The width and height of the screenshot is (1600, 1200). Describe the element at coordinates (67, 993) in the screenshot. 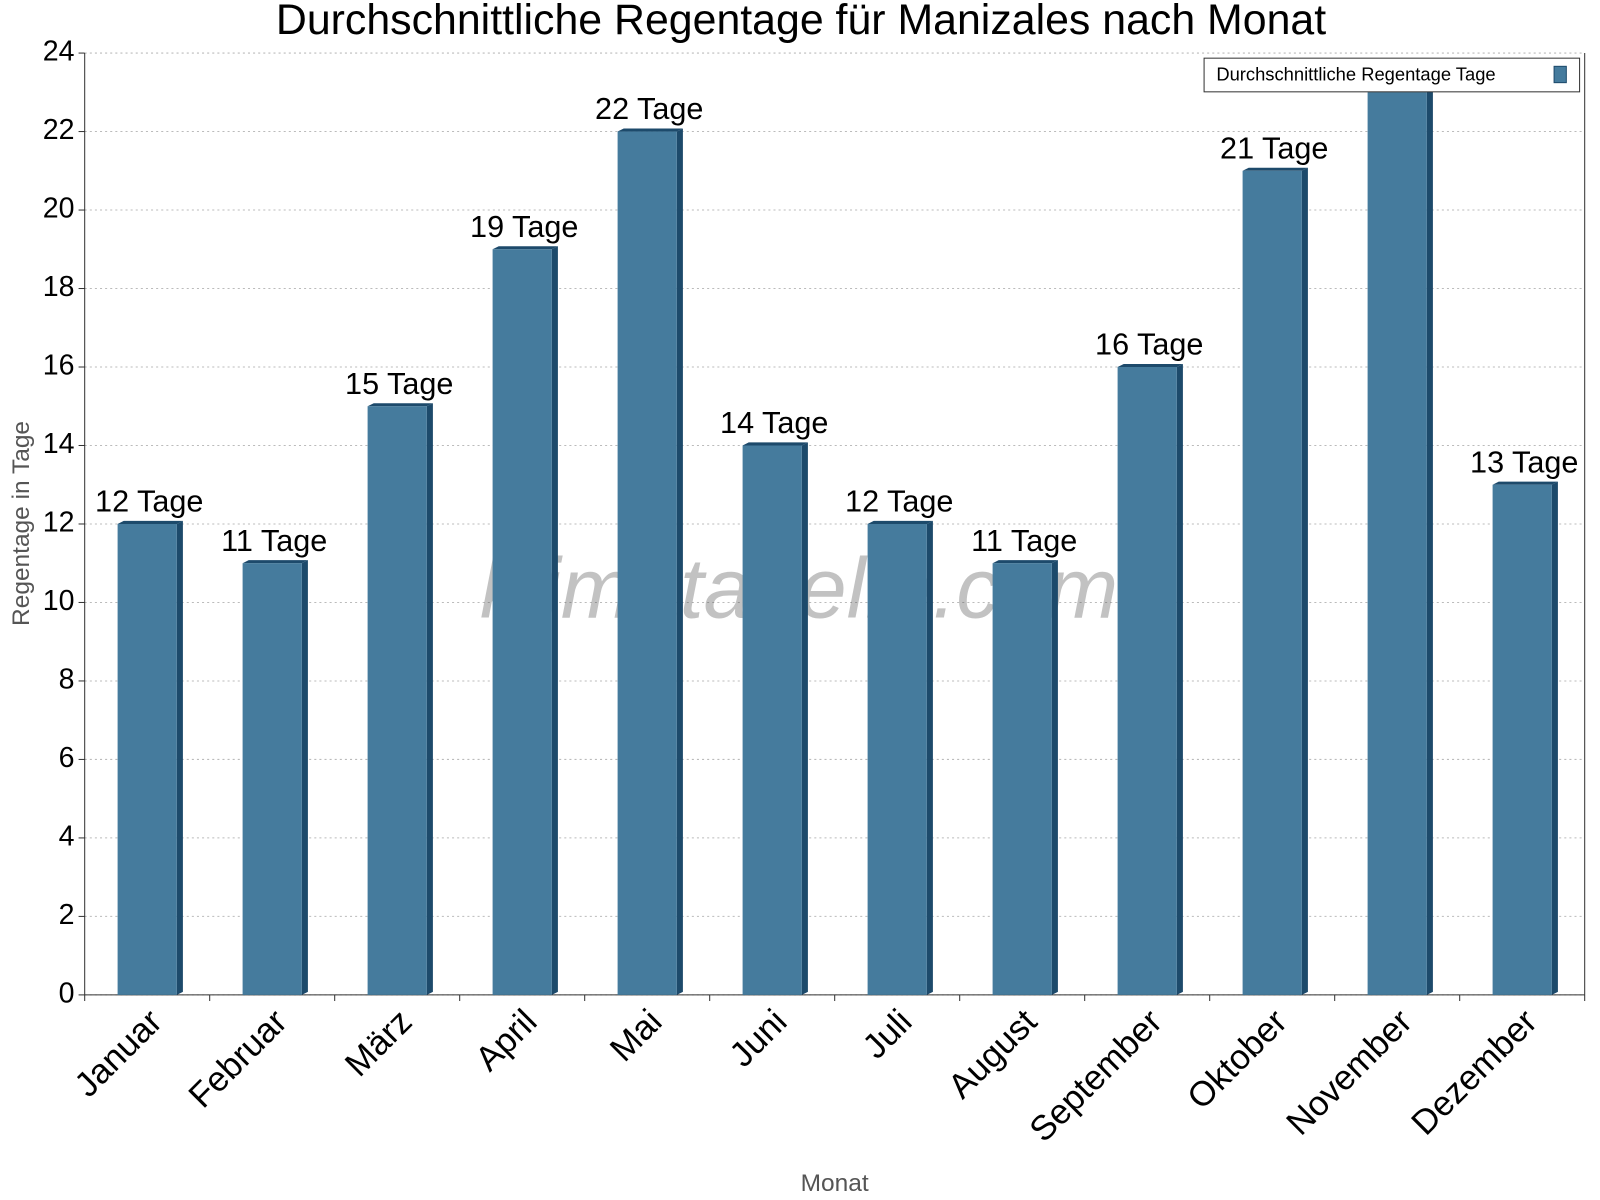

I see `y-tick-label: 0` at that location.